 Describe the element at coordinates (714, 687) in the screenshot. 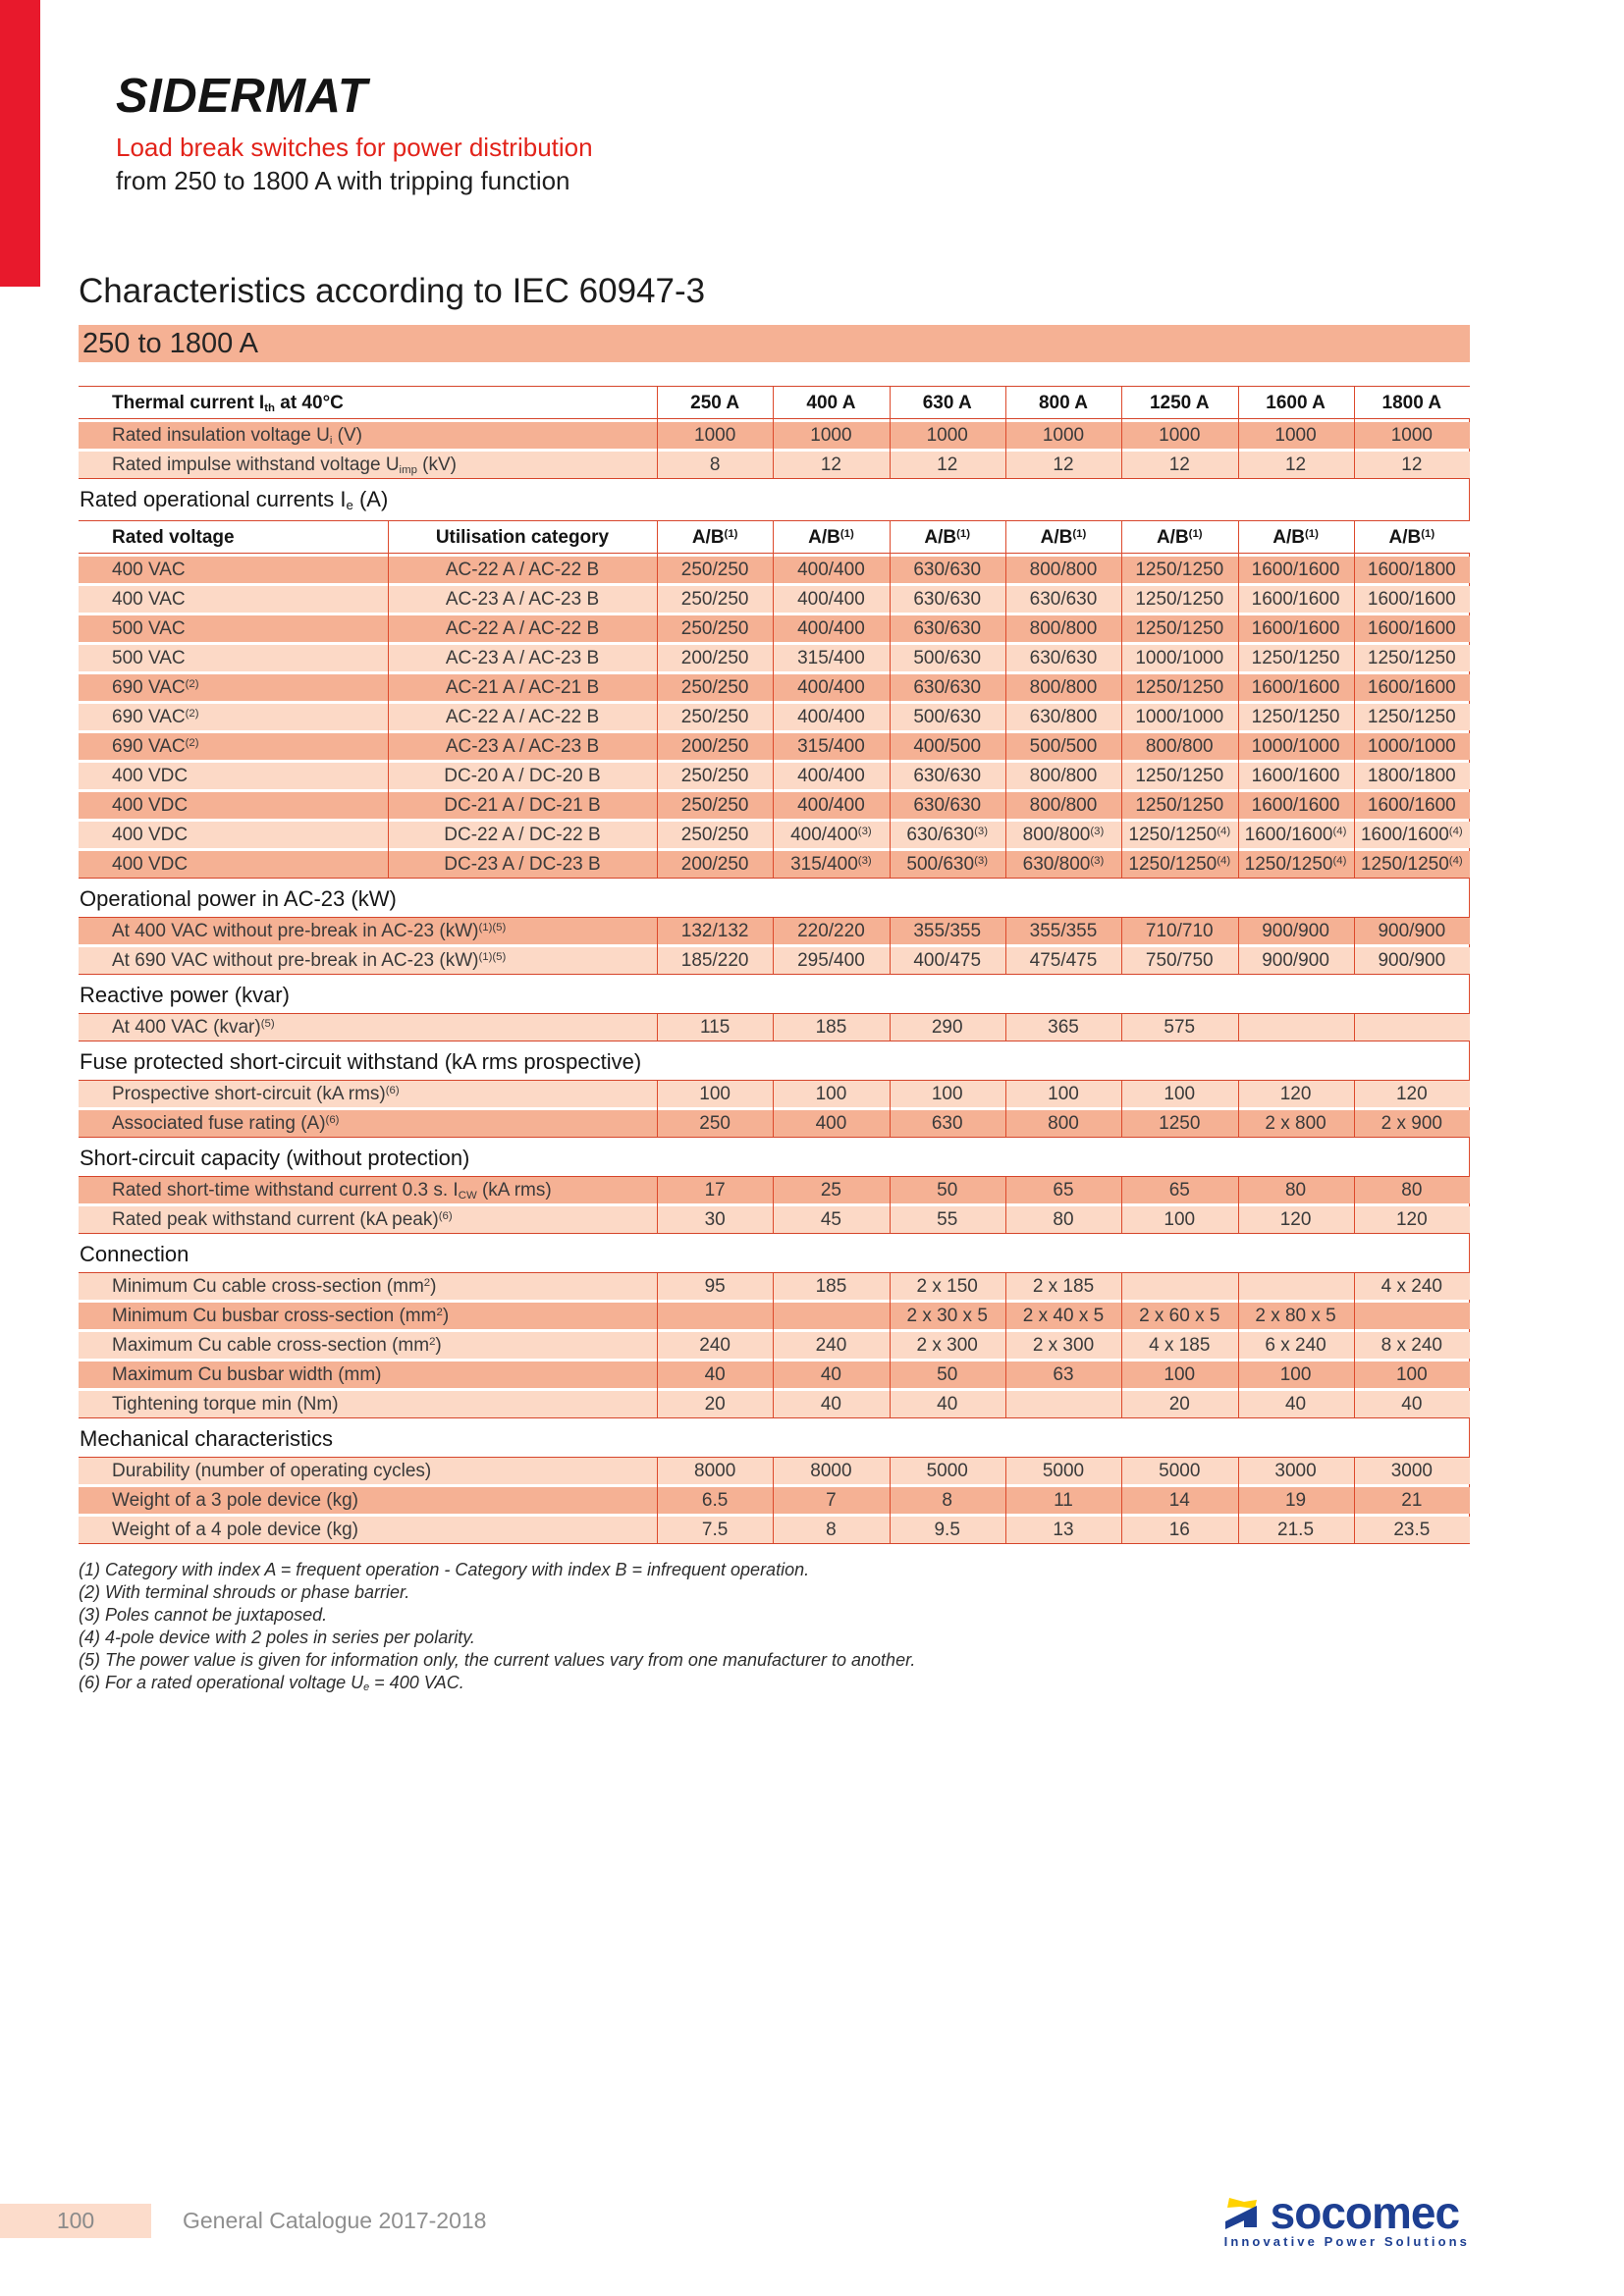

I see `cell-value: 250/250` at that location.